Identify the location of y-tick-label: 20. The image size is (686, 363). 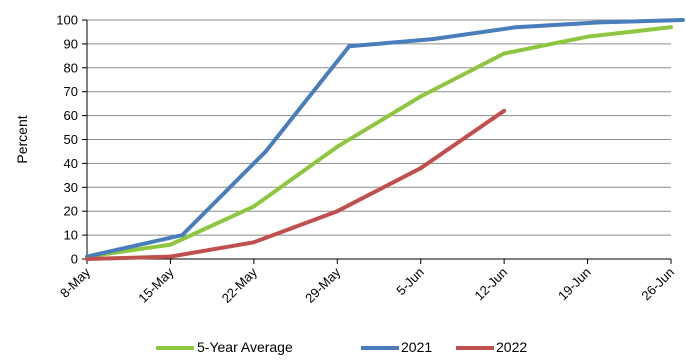
(71, 211).